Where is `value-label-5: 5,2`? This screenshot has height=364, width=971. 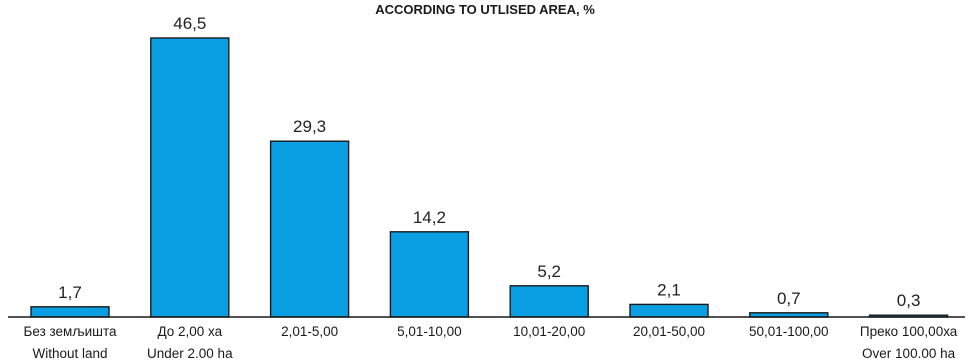 value-label-5: 5,2 is located at coordinates (549, 271).